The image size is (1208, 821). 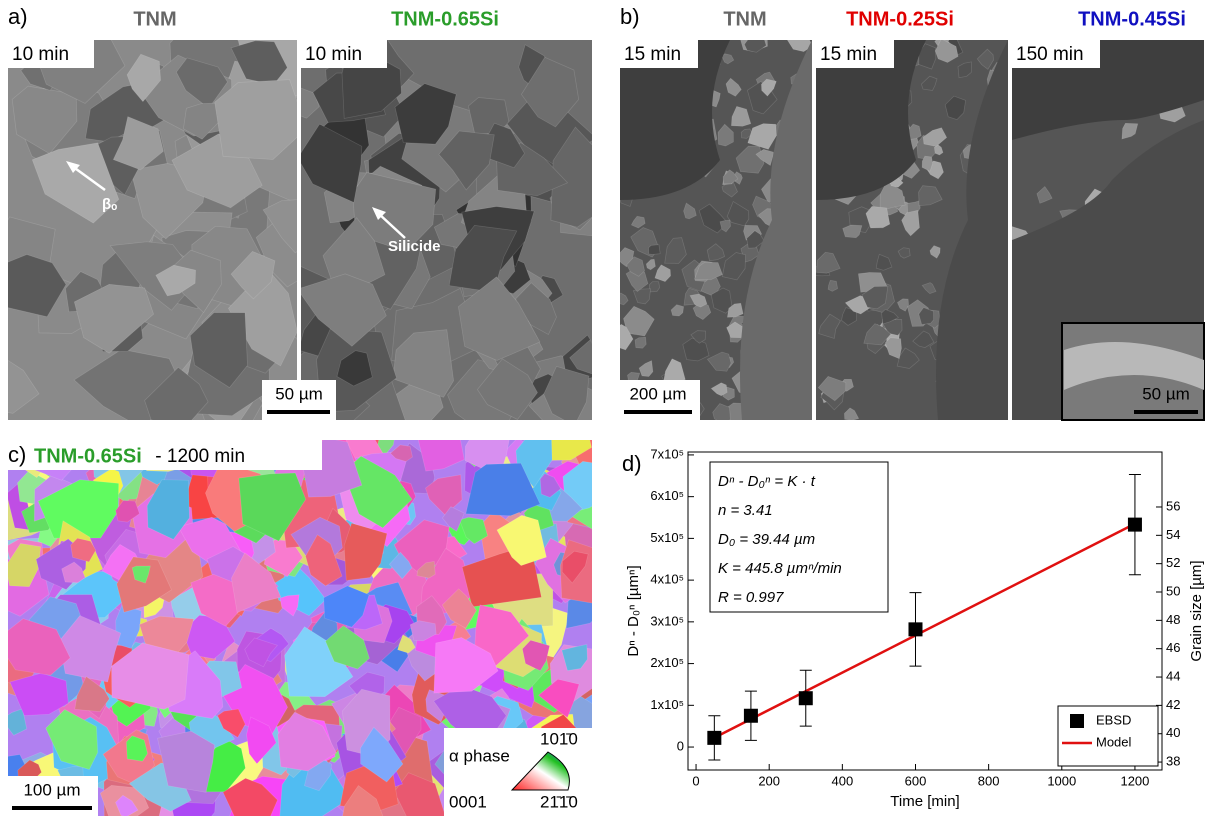 I want to click on arrow-head, so click(x=73, y=167).